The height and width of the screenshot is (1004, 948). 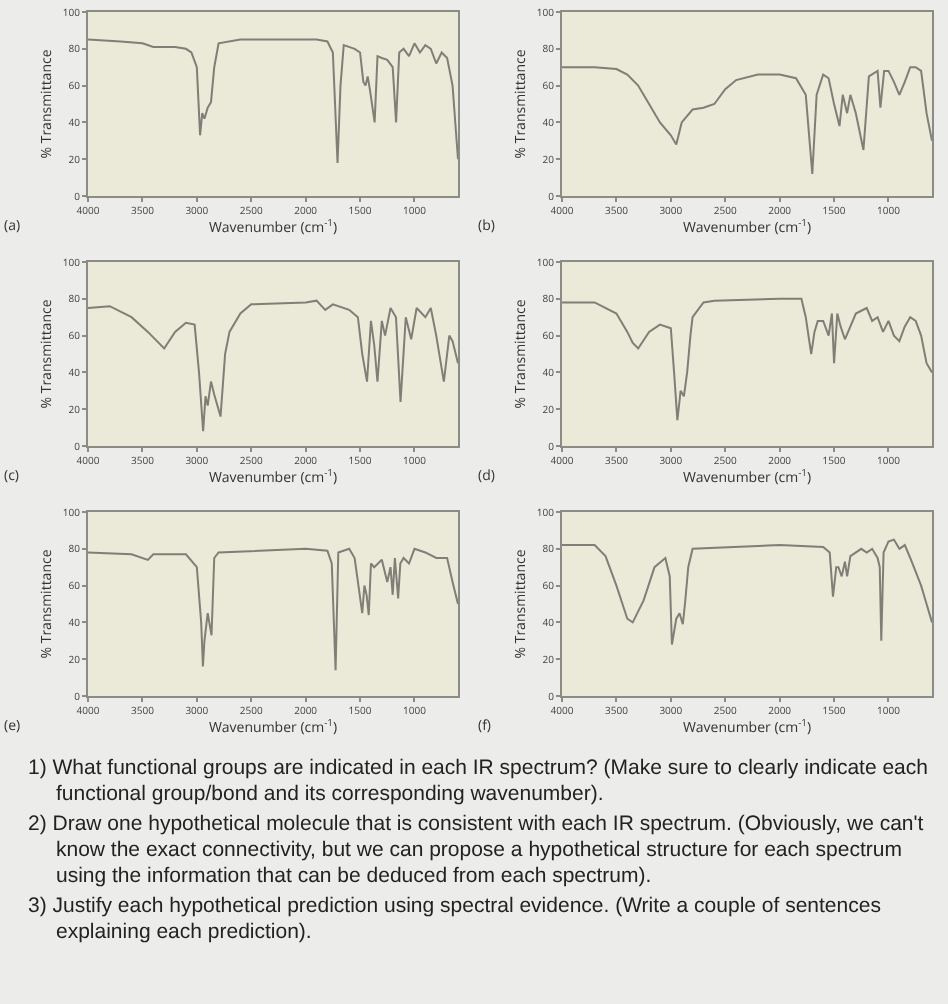 I want to click on text: 2) Draw one hypothetical molecule that is consistent with each IR spectrum. (Obviously, we can't know the exact connectivity, but we can propose a hypothetical structure for each spectrum using the information that can be deduced from each spectrum)., so click(x=477, y=851).